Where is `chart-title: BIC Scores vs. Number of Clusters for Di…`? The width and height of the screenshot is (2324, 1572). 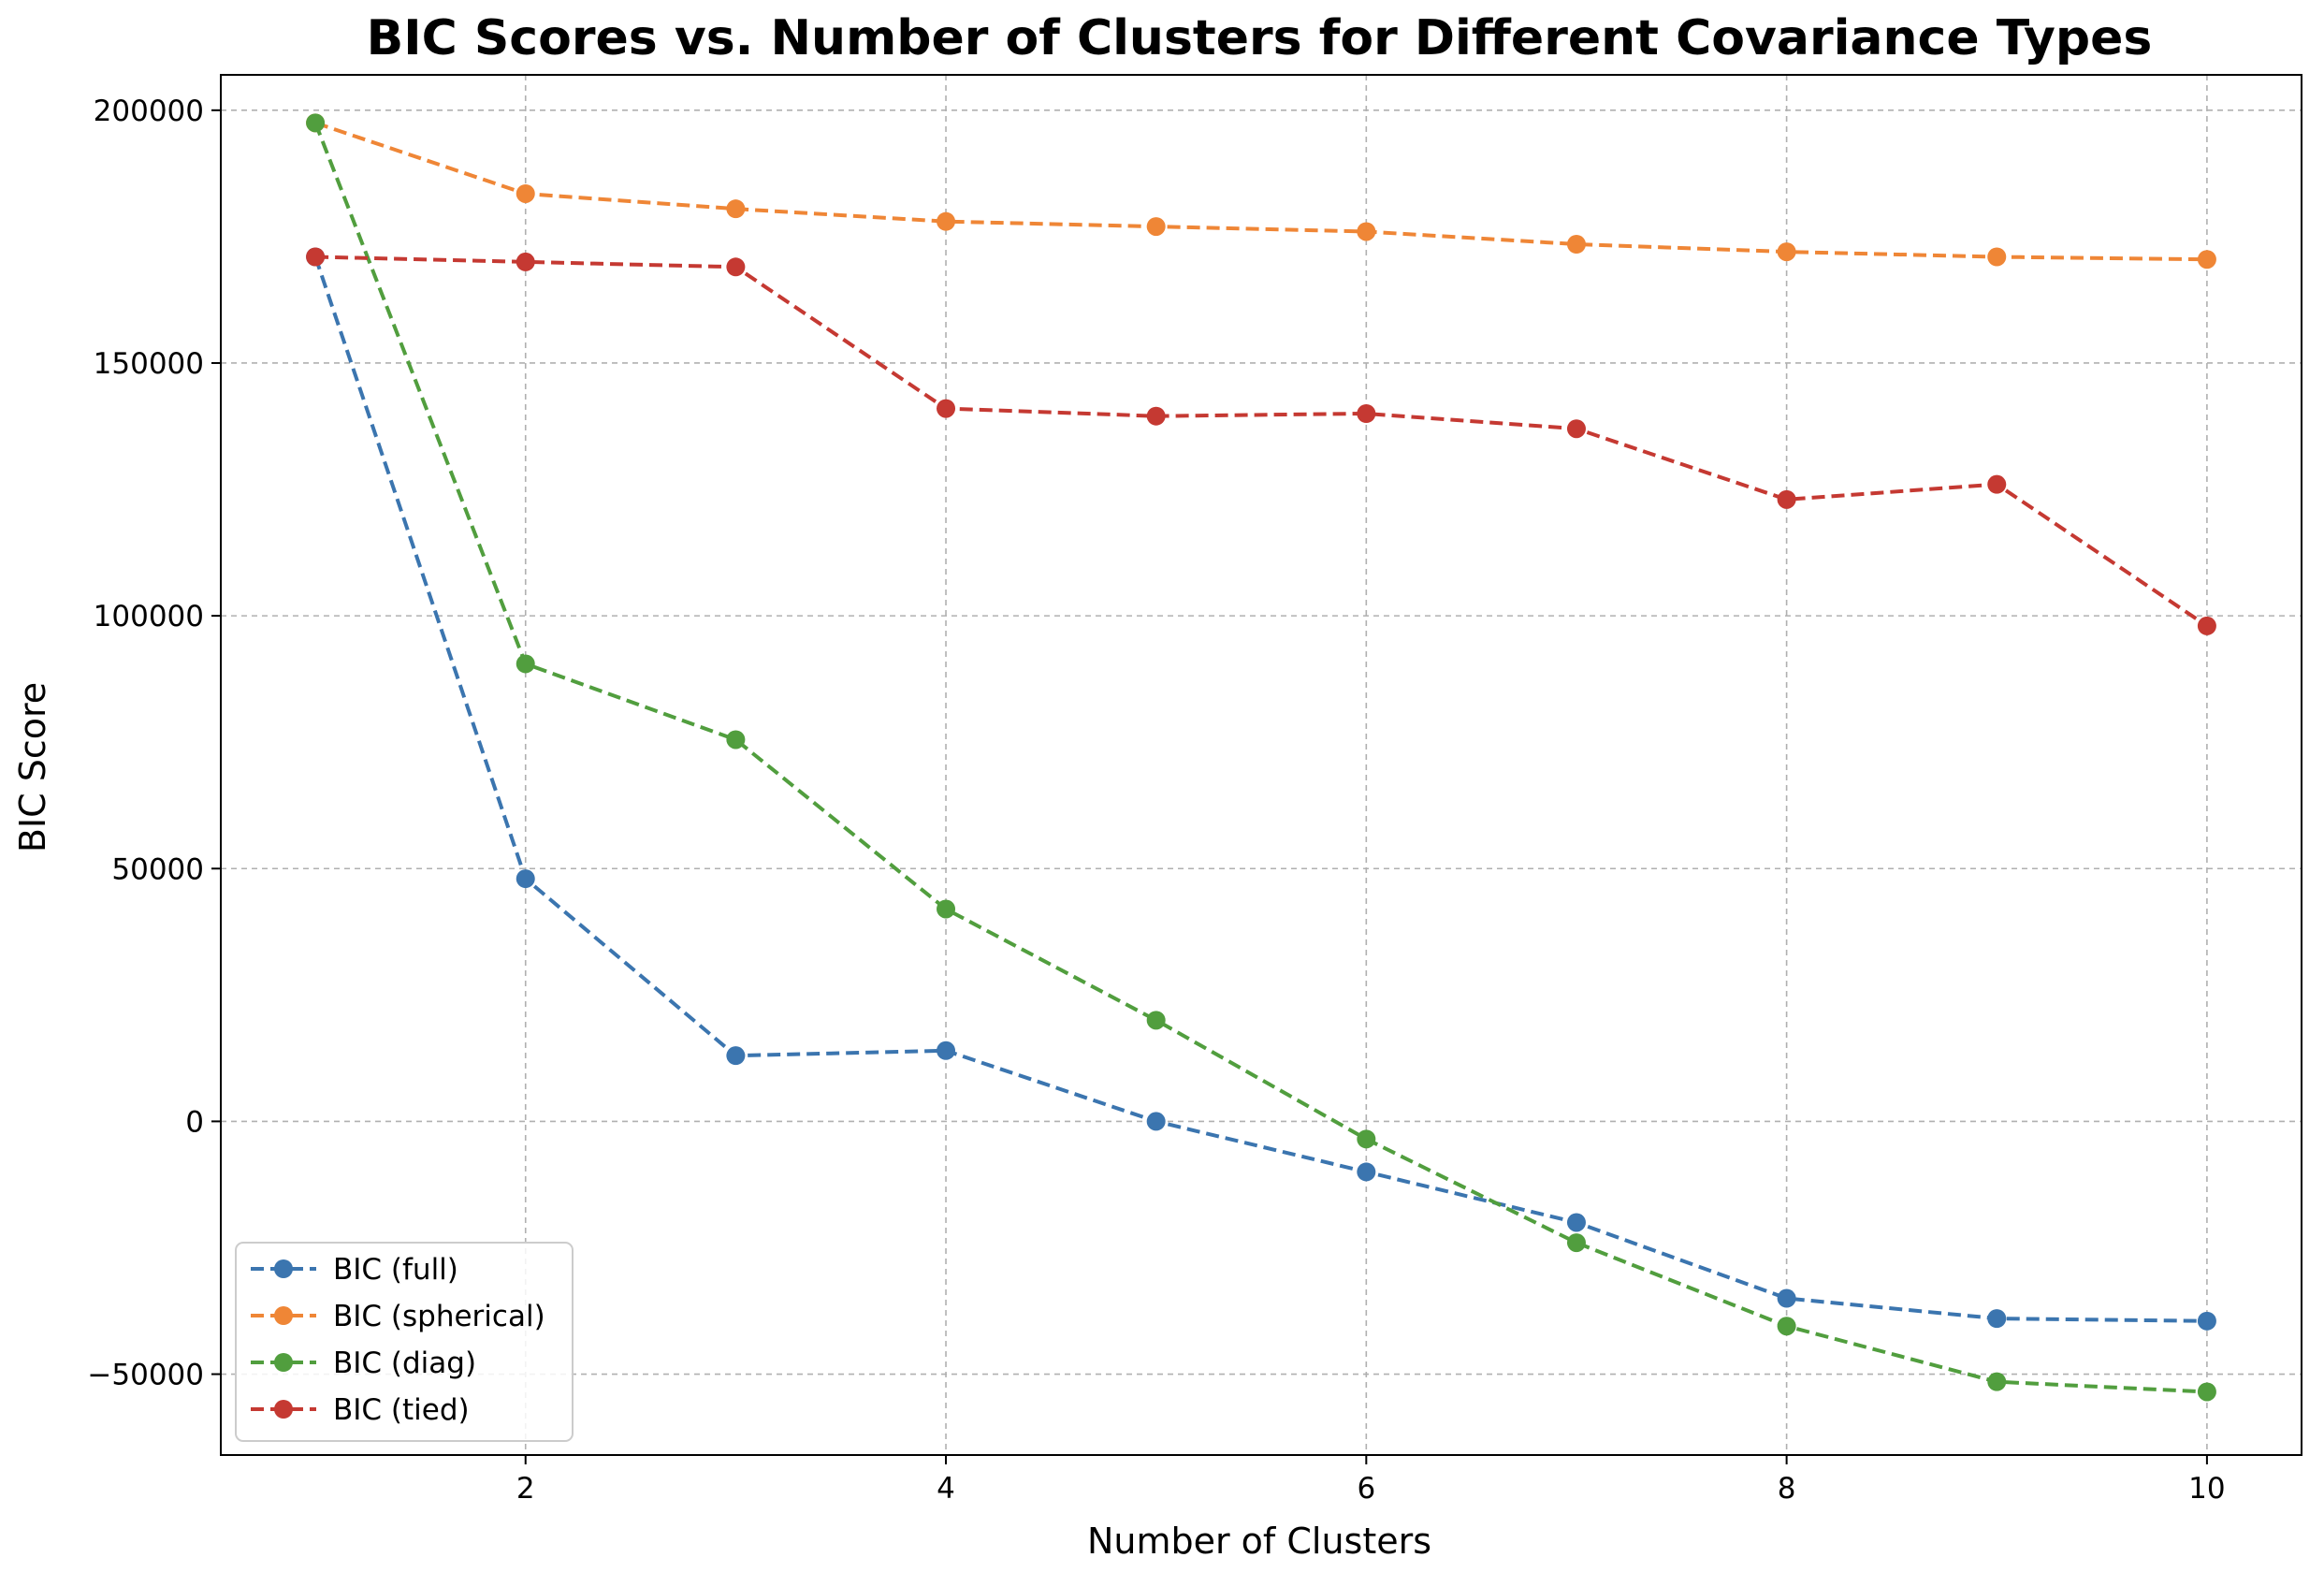
chart-title: BIC Scores vs. Number of Clusters for Di… is located at coordinates (1260, 38).